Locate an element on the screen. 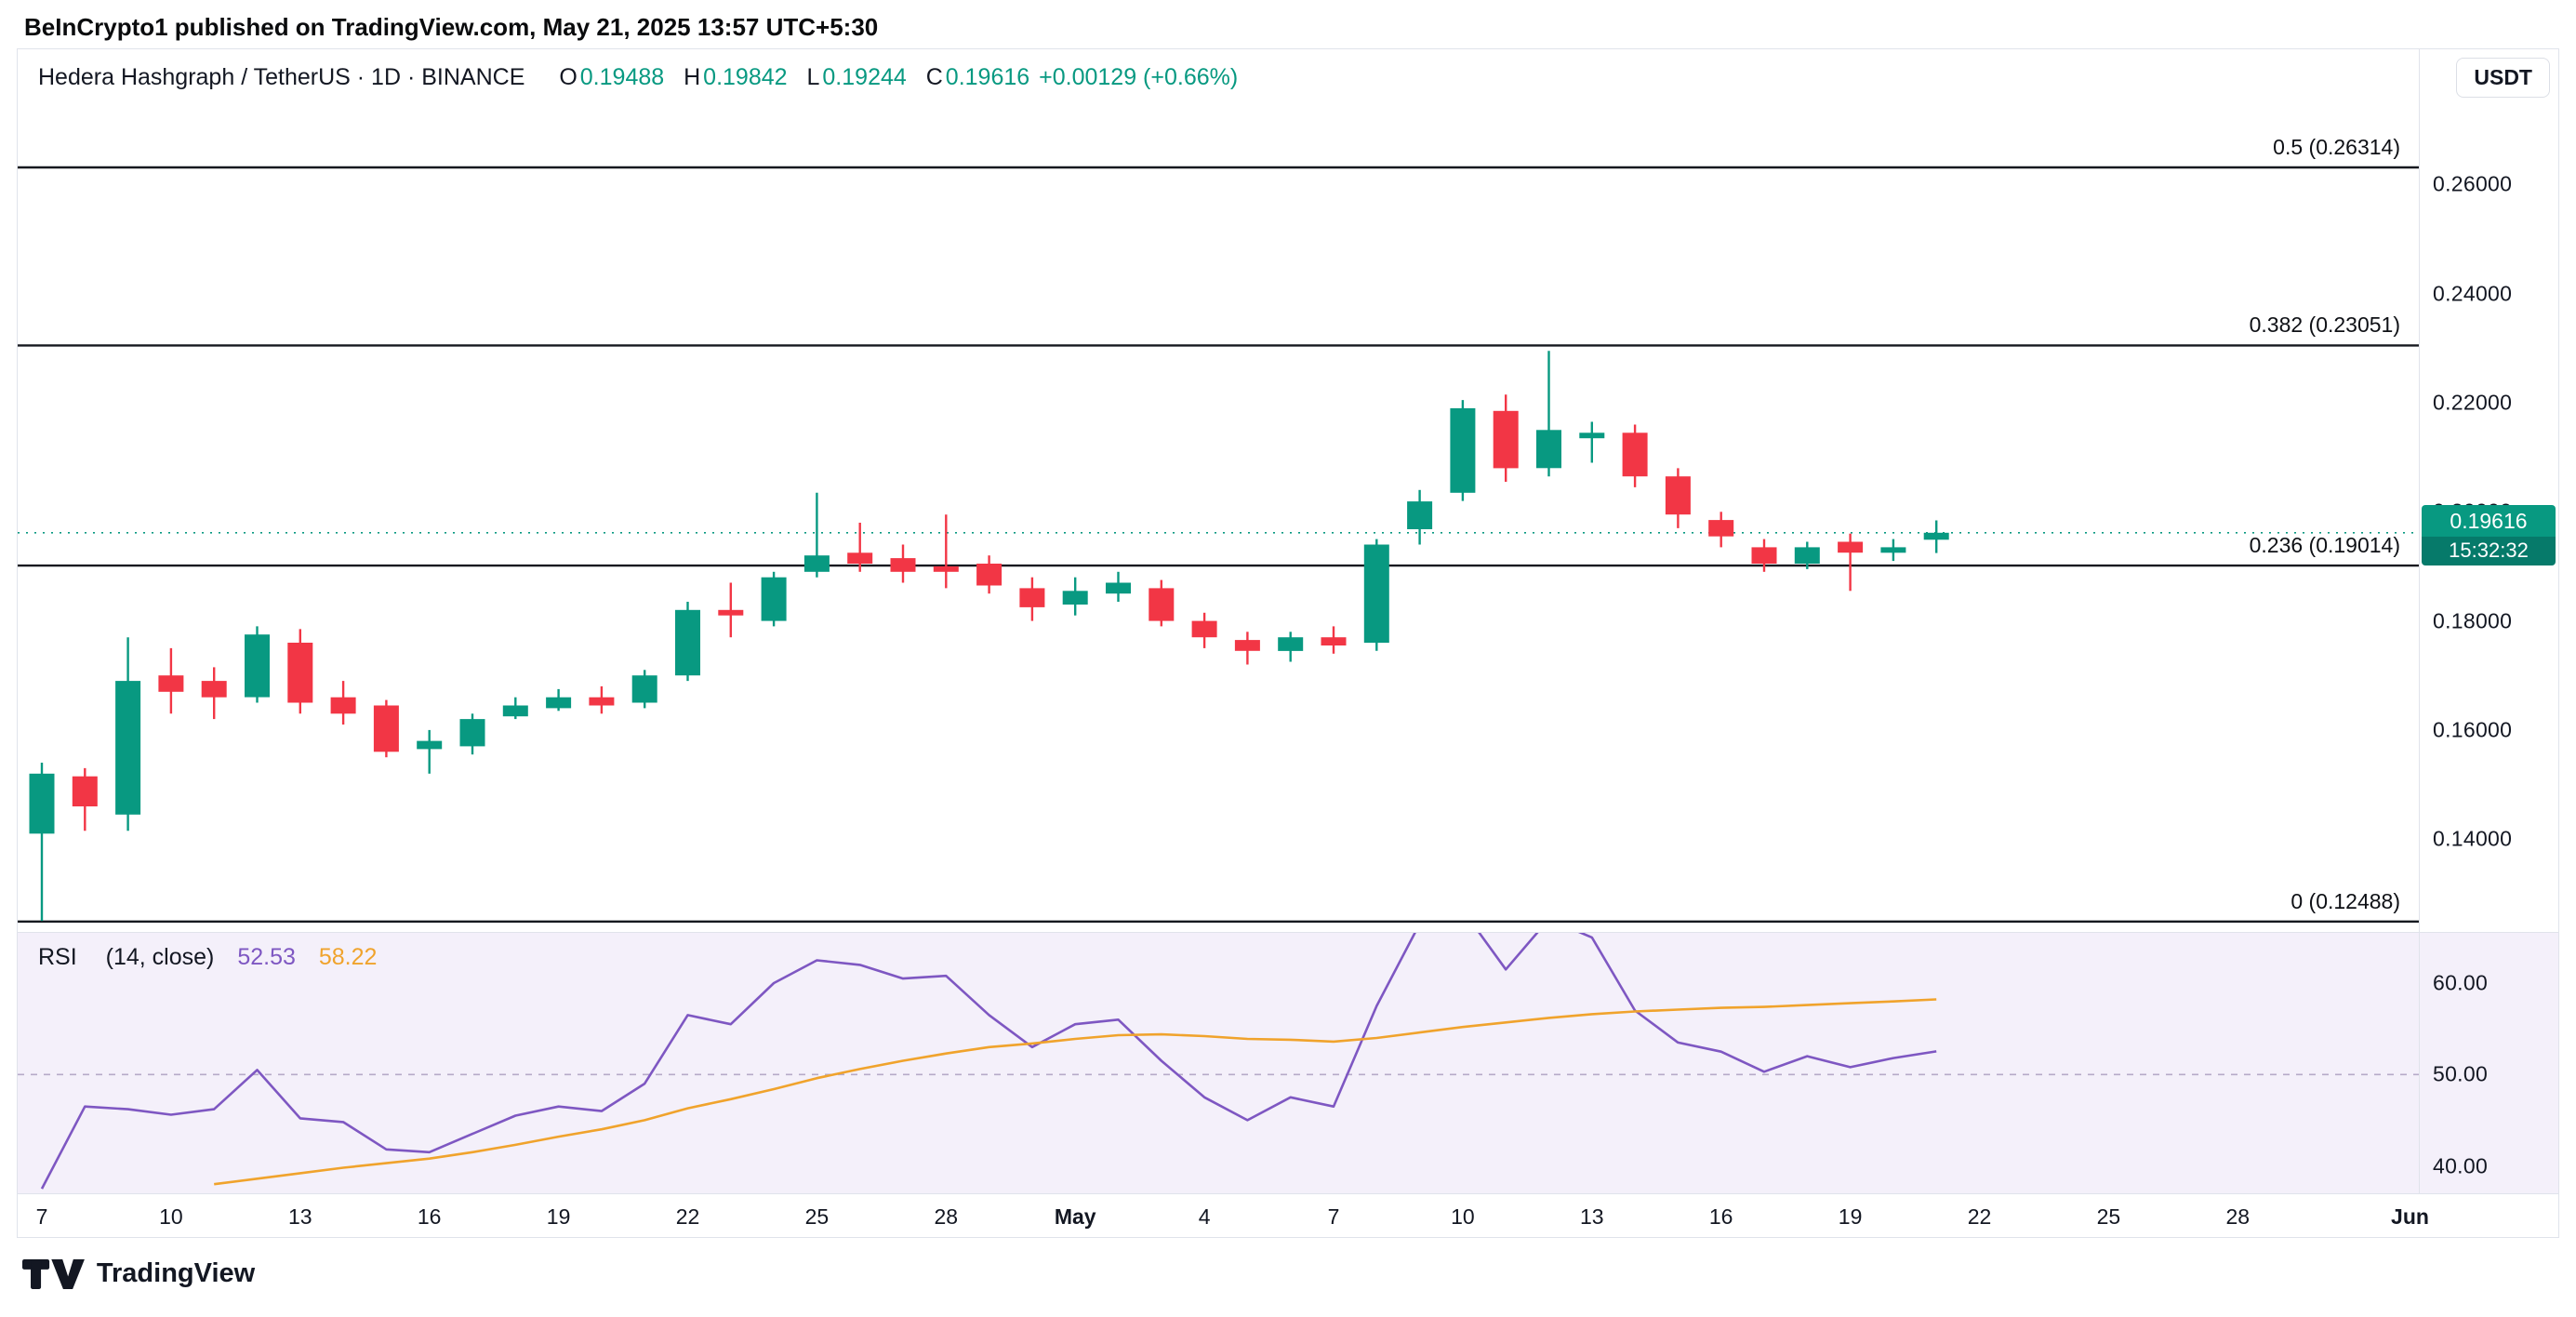  rsi-axis-tick: 40.00 is located at coordinates (2461, 1165).